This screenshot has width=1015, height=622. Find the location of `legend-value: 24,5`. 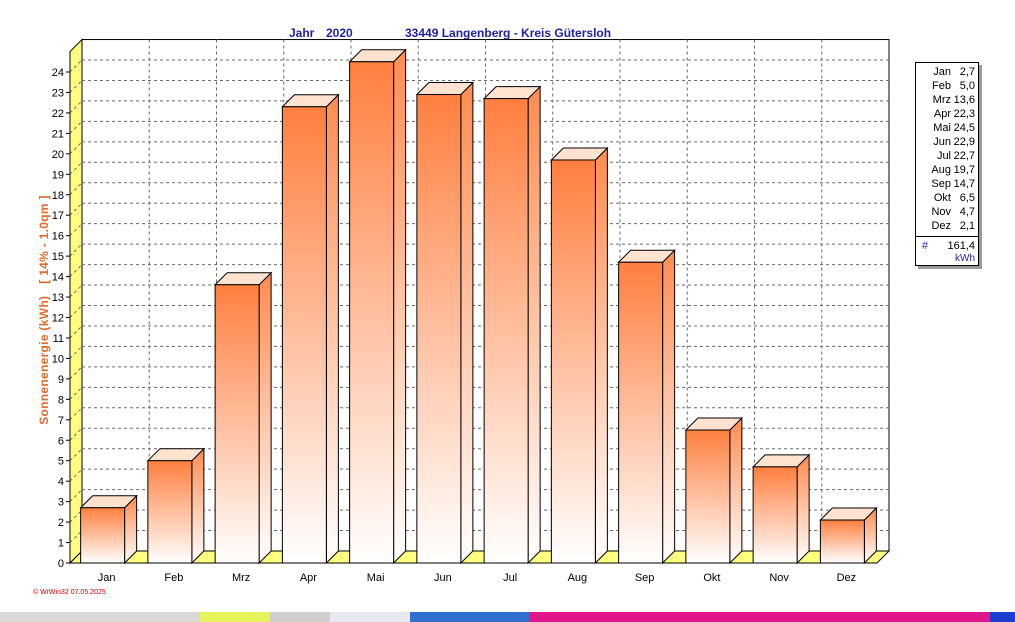

legend-value: 24,5 is located at coordinates (964, 128).